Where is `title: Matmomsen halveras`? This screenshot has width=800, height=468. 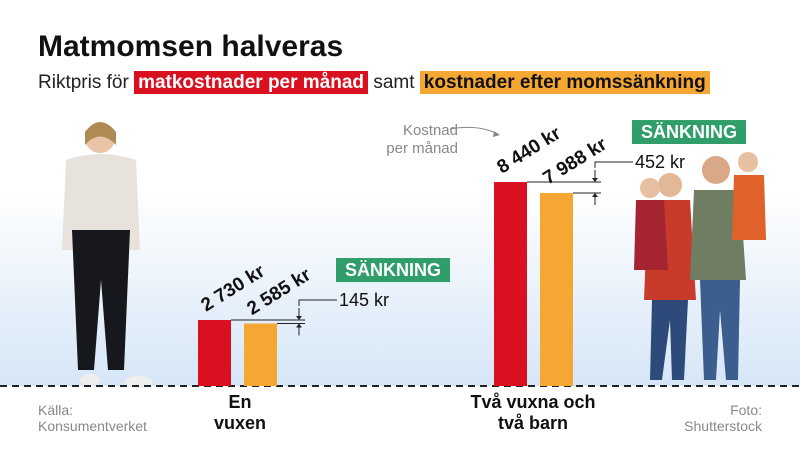 title: Matmomsen halveras is located at coordinates (191, 46).